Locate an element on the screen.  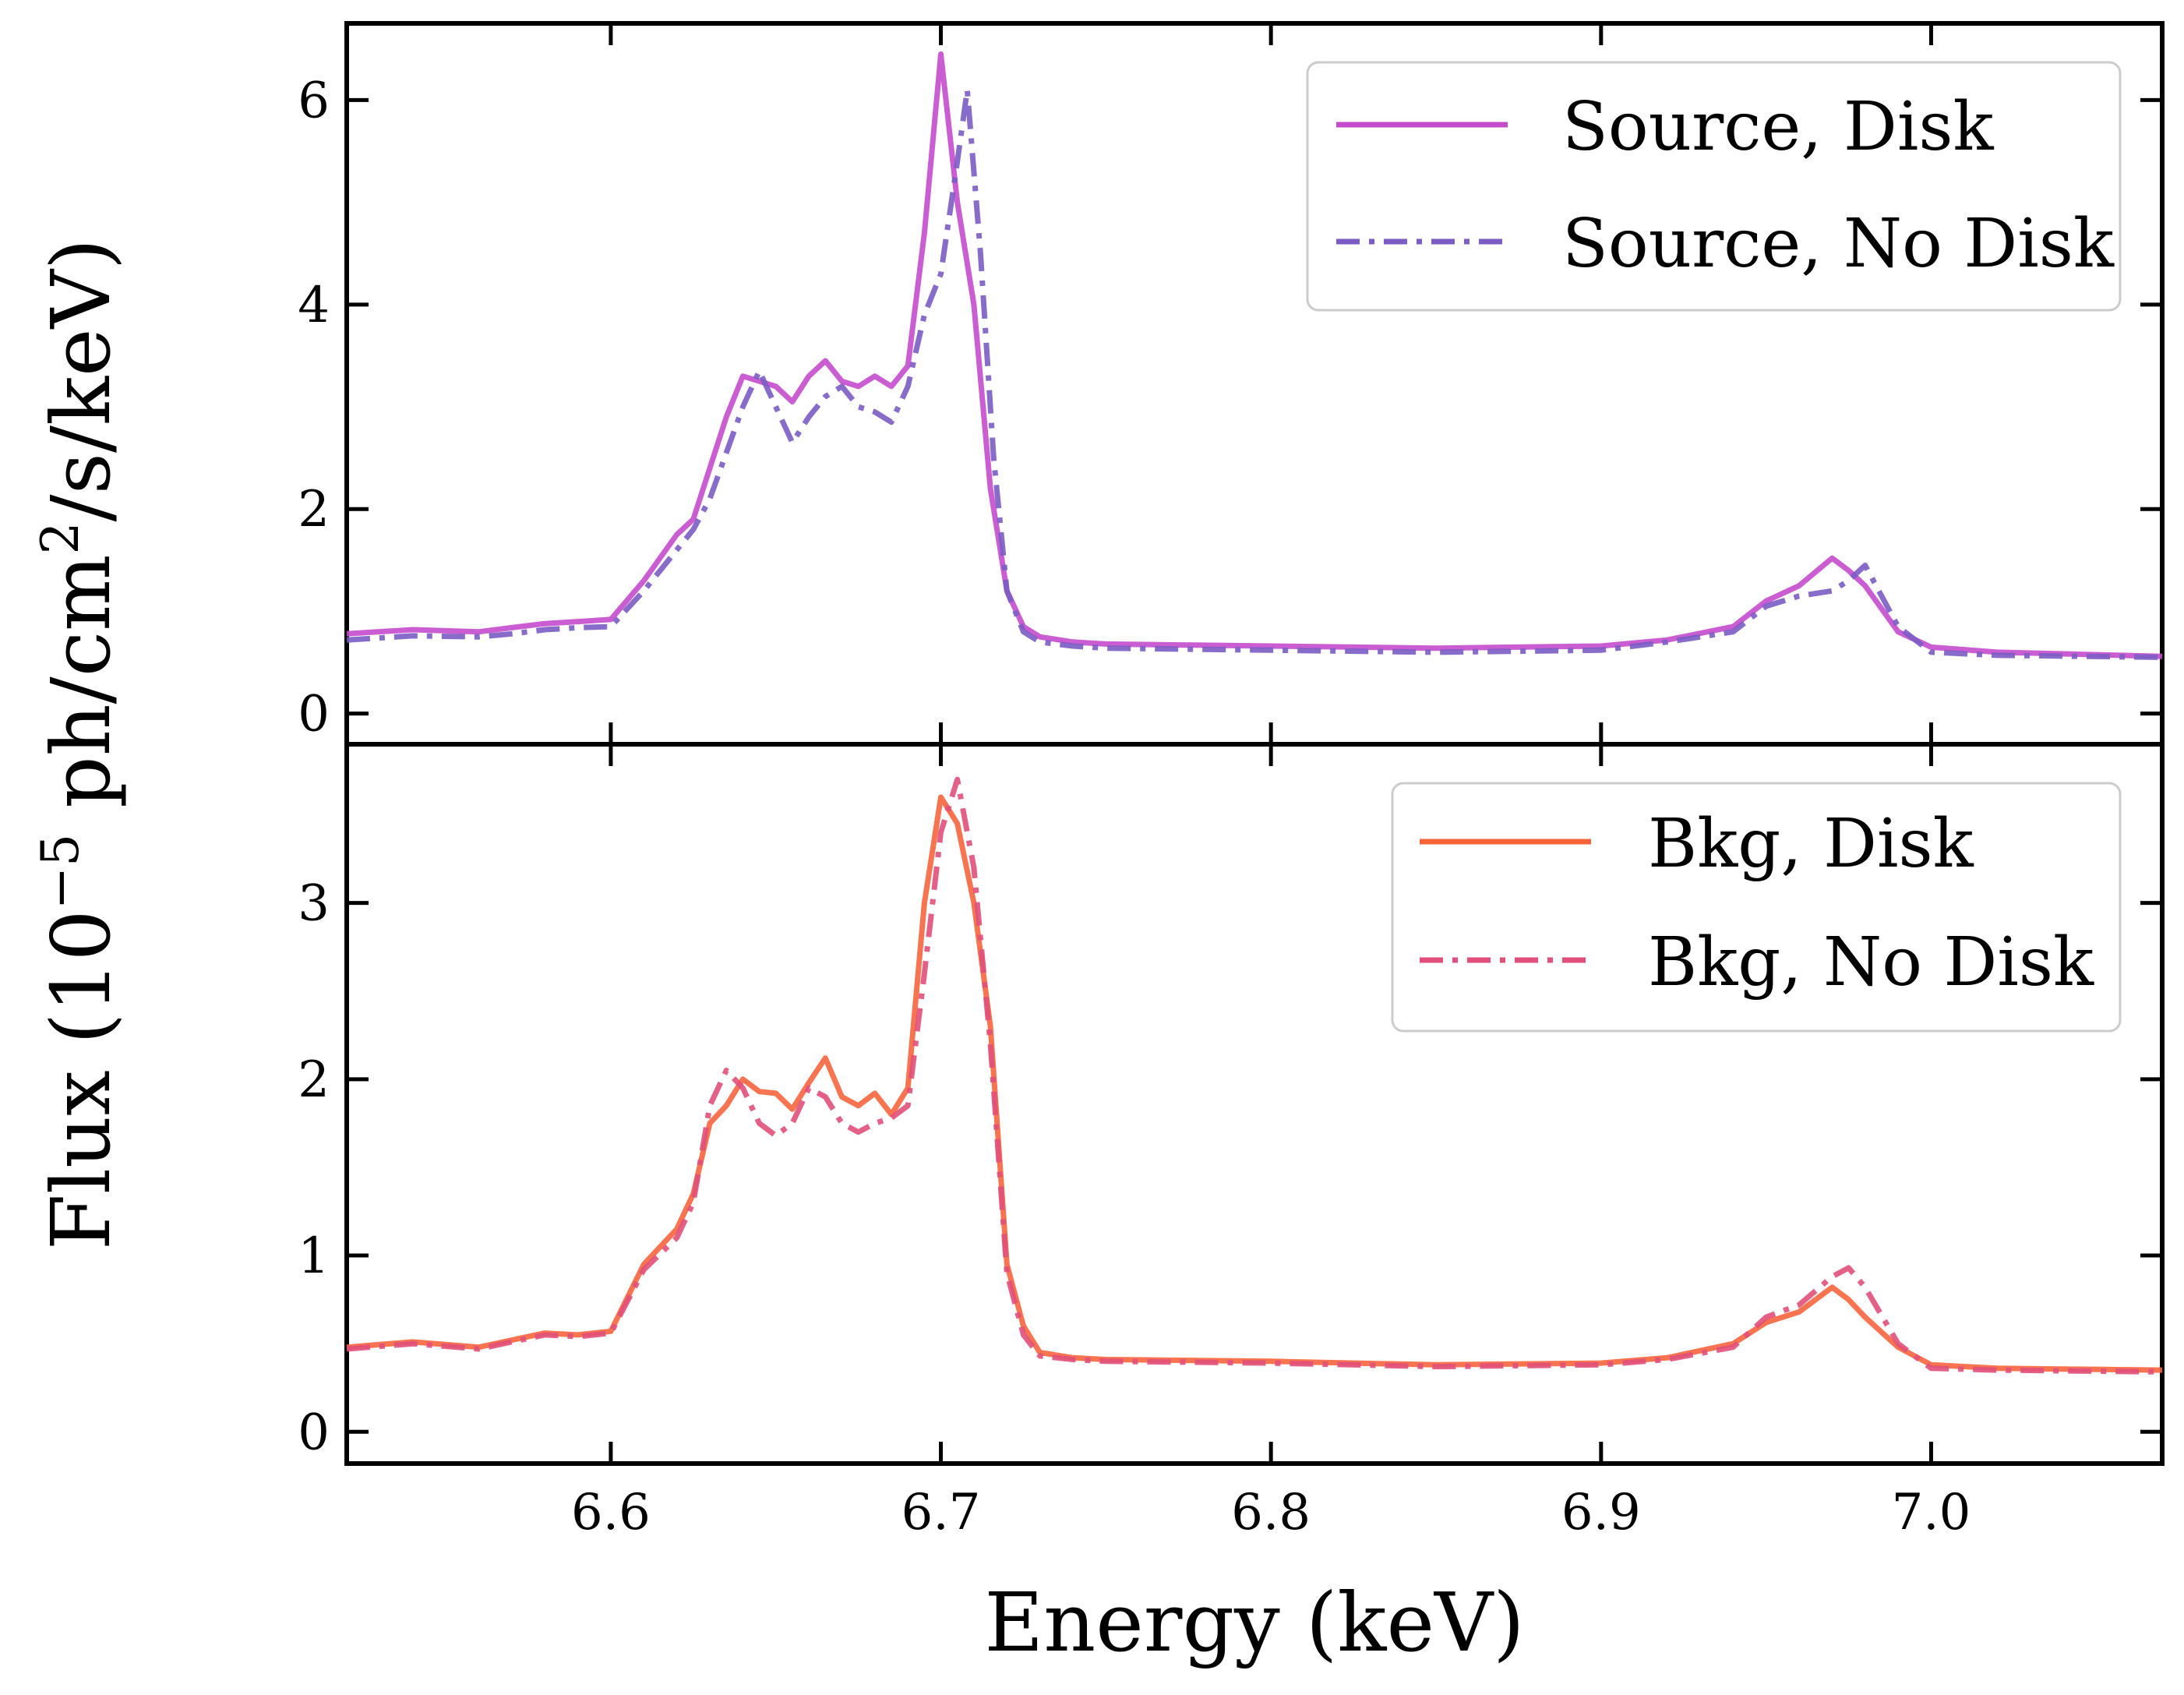
y-axis-title: Flux (10−5 ph/cm2/s/keV) is located at coordinates (80, 744).